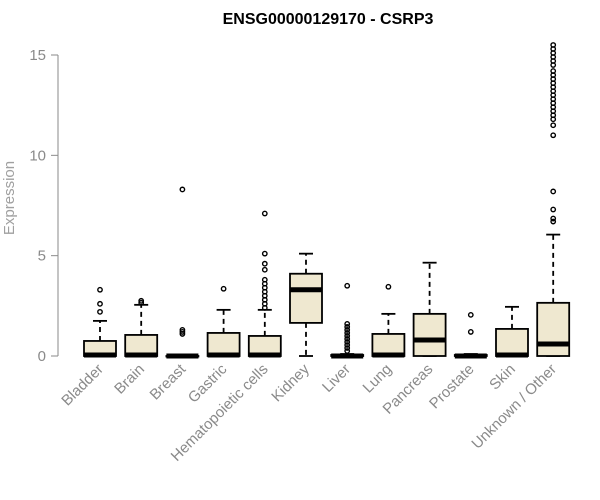  Describe the element at coordinates (129, 379) in the screenshot. I see `x-tick-label: Brain` at that location.